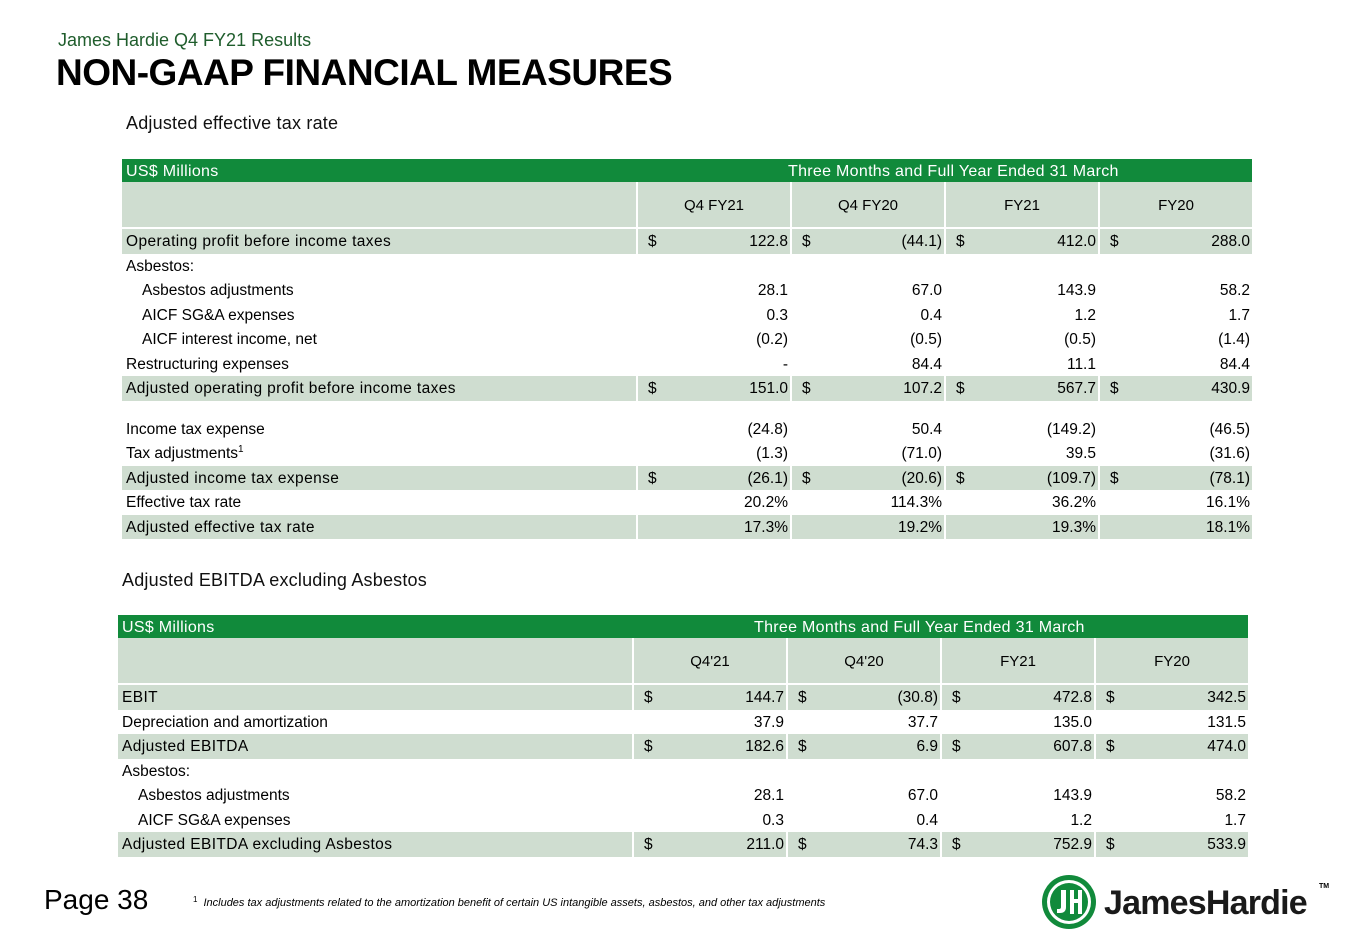 Image resolution: width=1365 pixels, height=945 pixels. What do you see at coordinates (768, 478) in the screenshot?
I see `cell-value: (26.1)` at bounding box center [768, 478].